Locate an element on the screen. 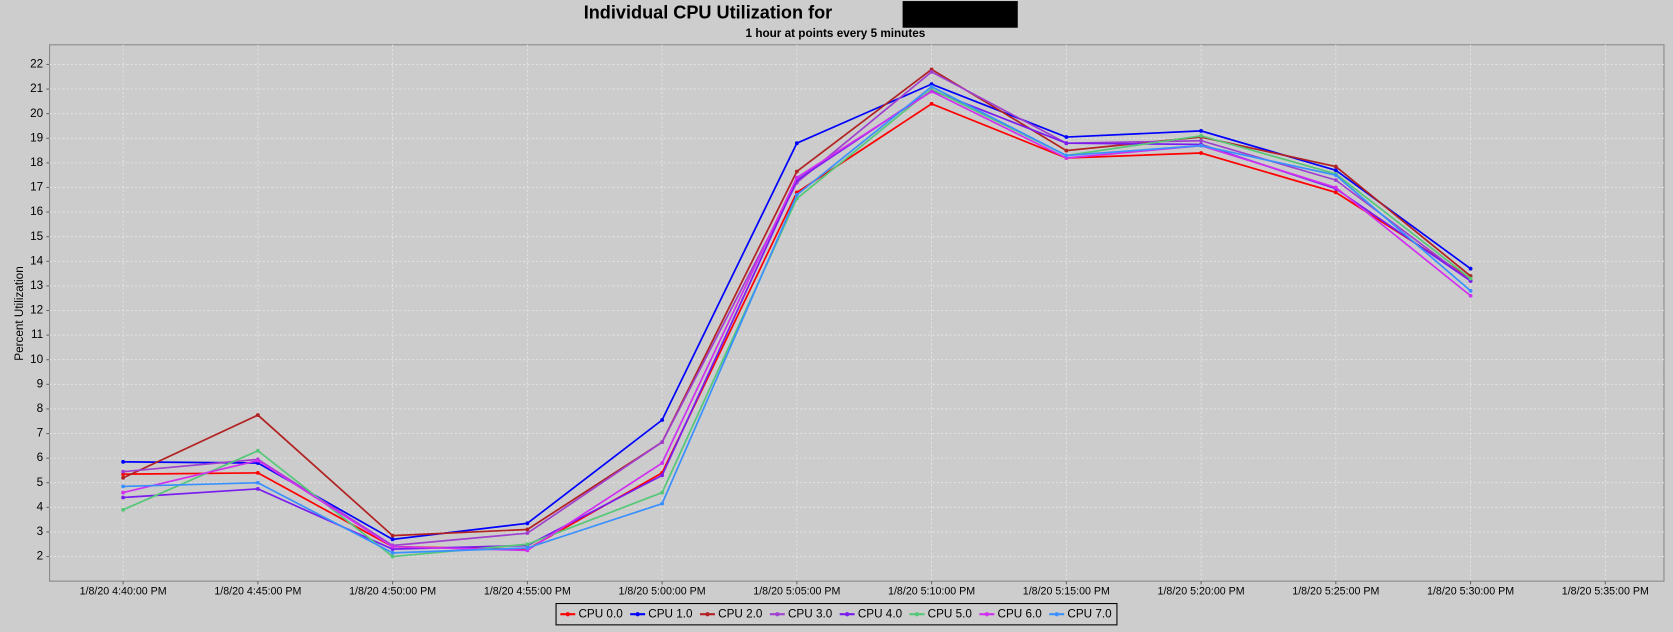 The image size is (1673, 632). y-tick-label: 22 is located at coordinates (36, 64).